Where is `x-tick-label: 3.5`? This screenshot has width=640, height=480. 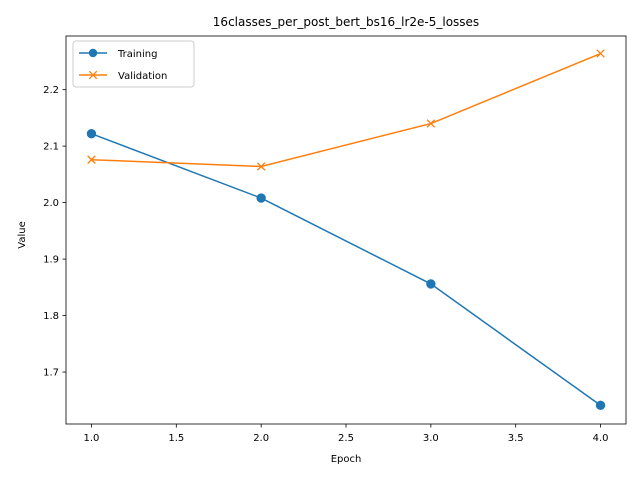
x-tick-label: 3.5 is located at coordinates (516, 438).